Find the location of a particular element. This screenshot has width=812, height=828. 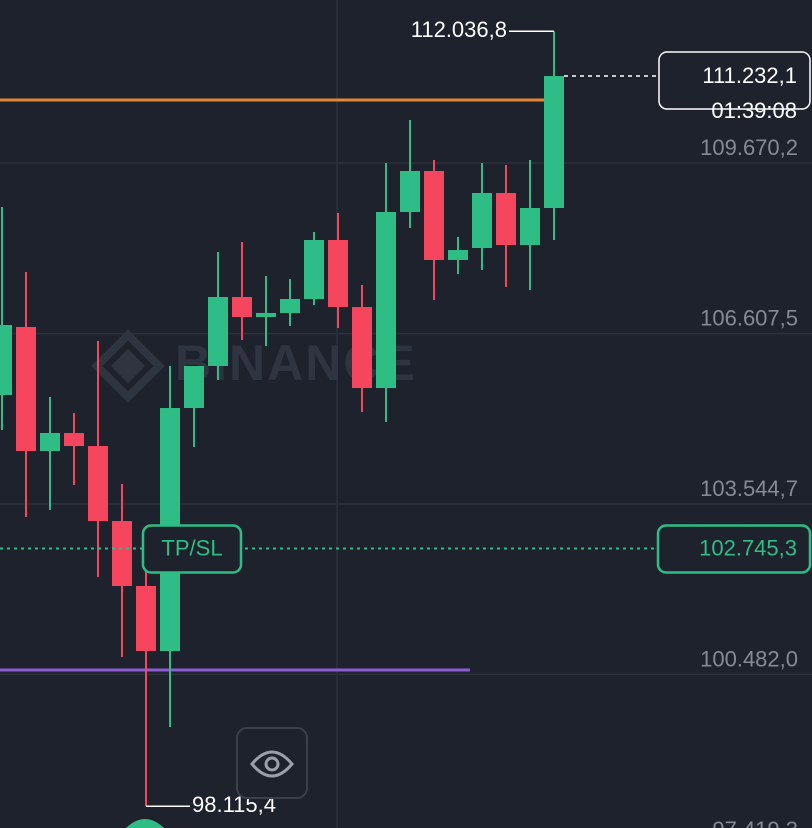

visibility-button is located at coordinates (272, 763).